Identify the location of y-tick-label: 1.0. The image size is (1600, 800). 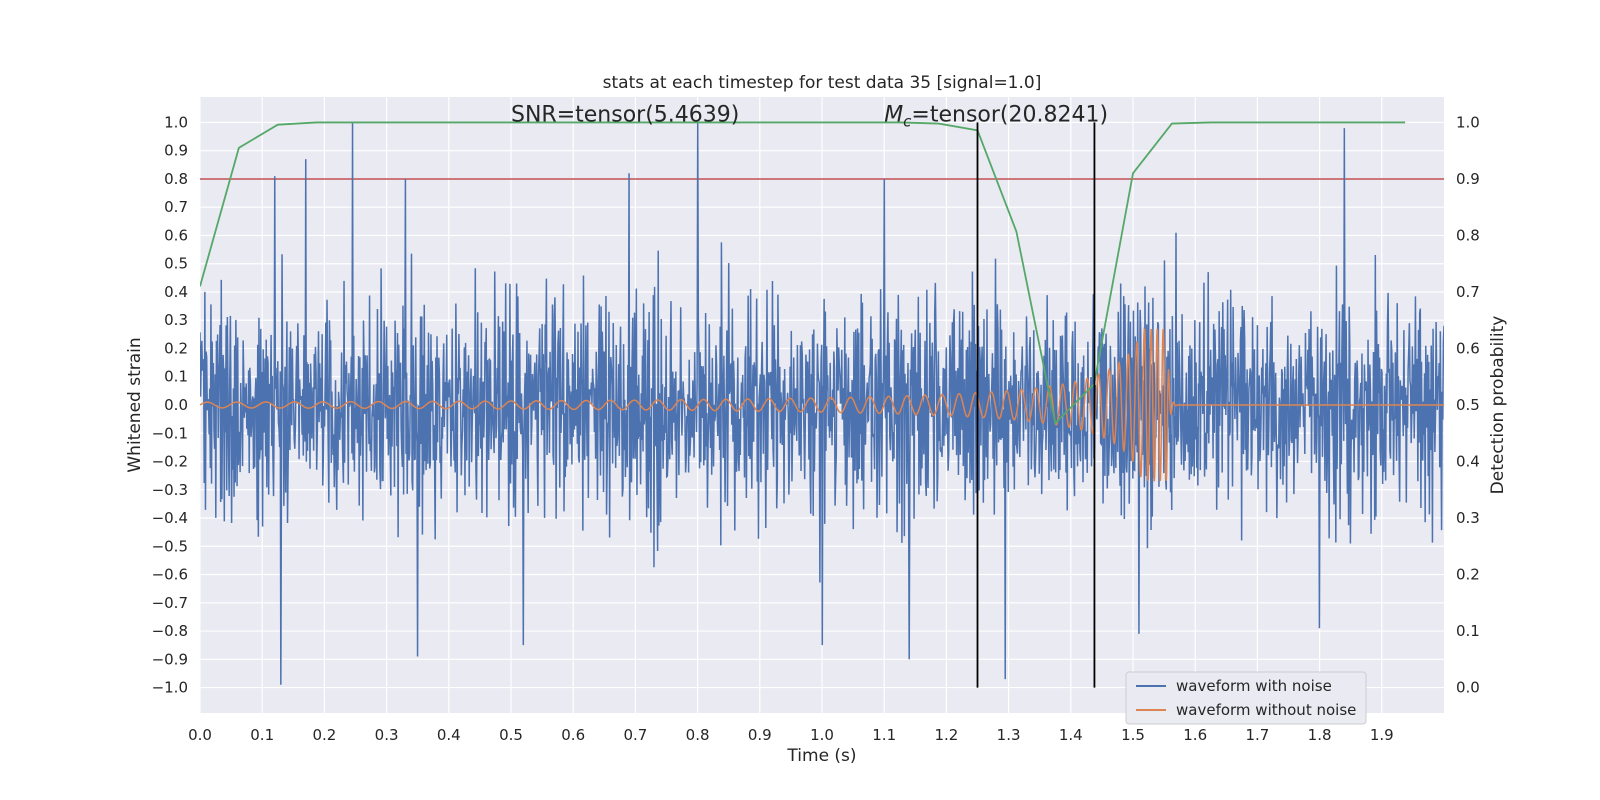
(176, 122).